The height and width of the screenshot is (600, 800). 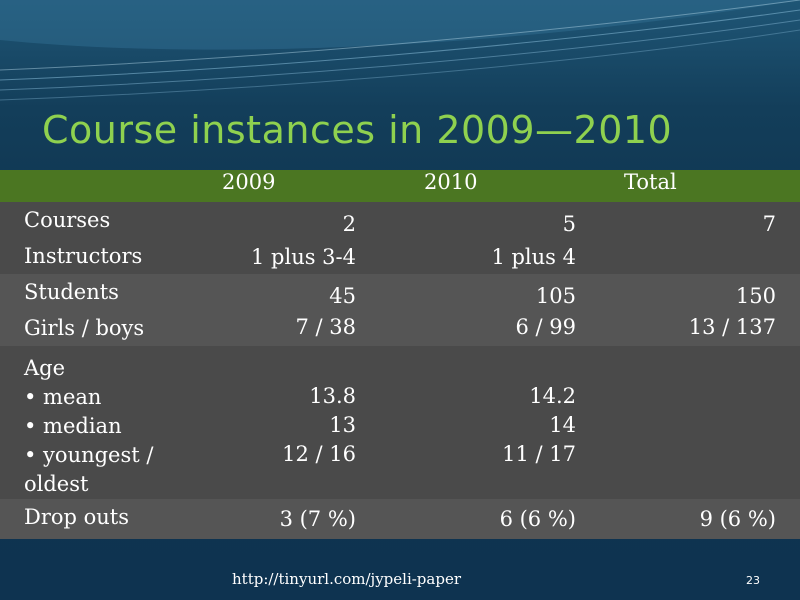 I want to click on age-median-2010: 14, so click(x=562, y=425).